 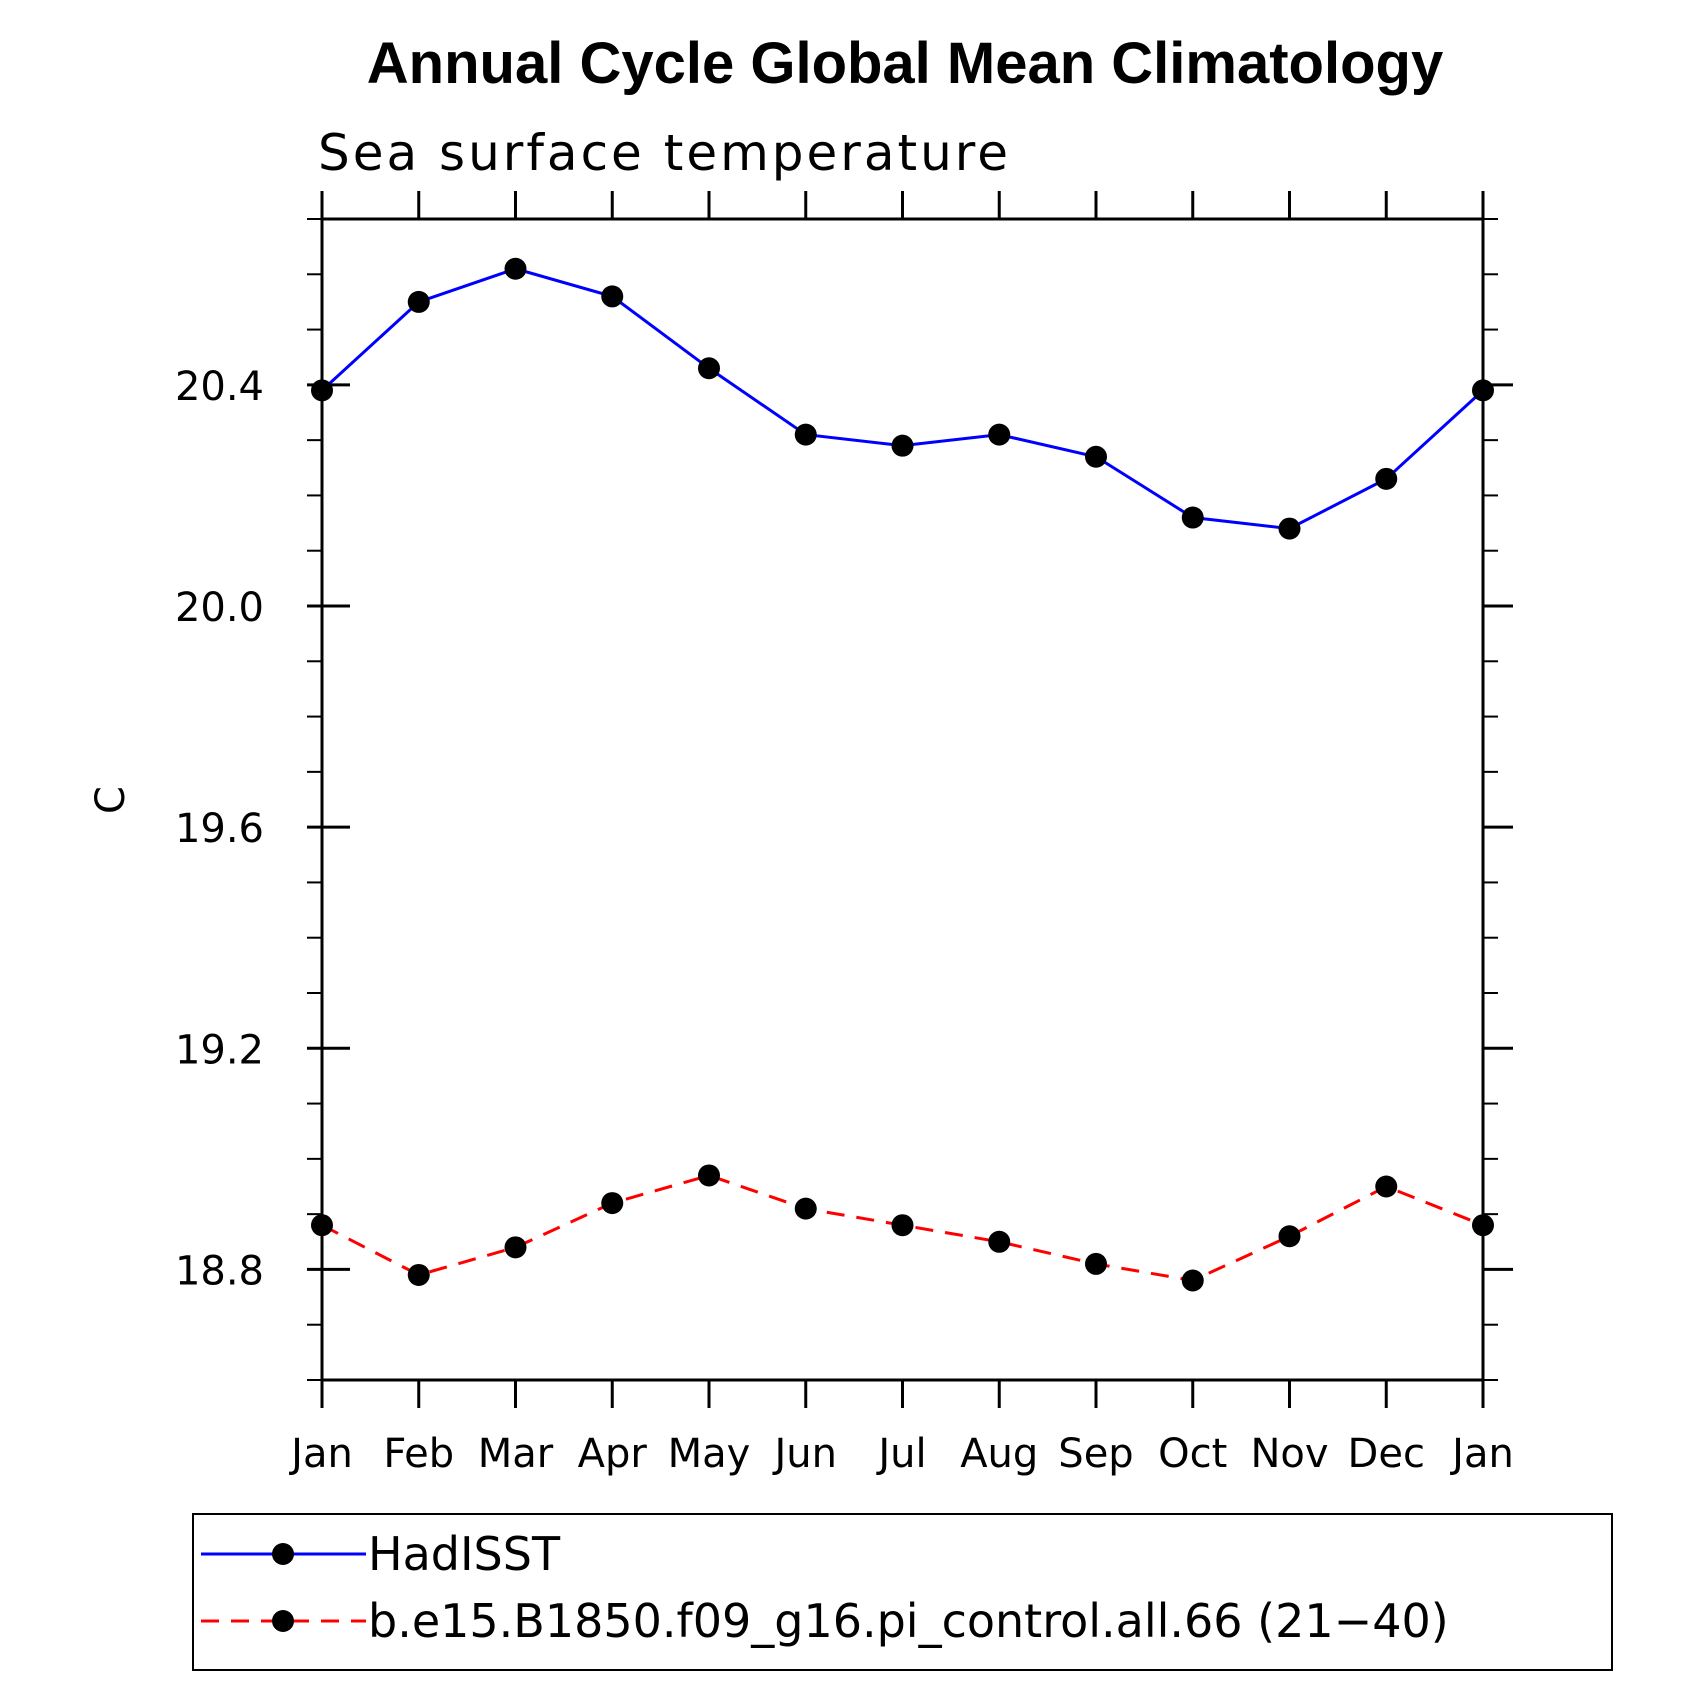 What do you see at coordinates (805, 1454) in the screenshot?
I see `x-tick-label: Jun` at bounding box center [805, 1454].